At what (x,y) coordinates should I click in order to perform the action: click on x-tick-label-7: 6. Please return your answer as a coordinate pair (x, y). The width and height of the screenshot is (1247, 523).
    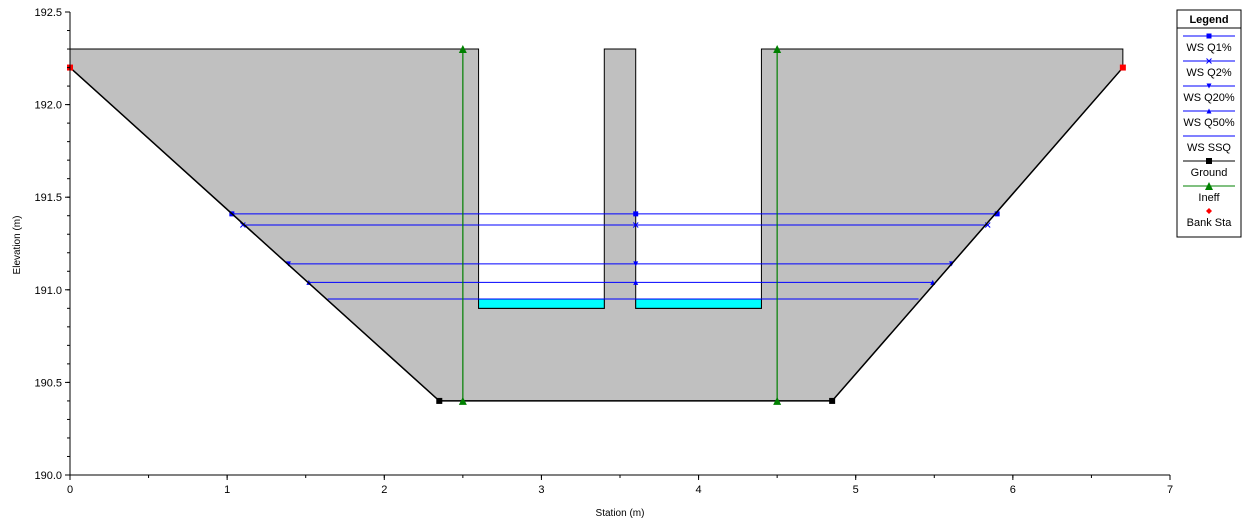
    Looking at the image, I should click on (1013, 490).